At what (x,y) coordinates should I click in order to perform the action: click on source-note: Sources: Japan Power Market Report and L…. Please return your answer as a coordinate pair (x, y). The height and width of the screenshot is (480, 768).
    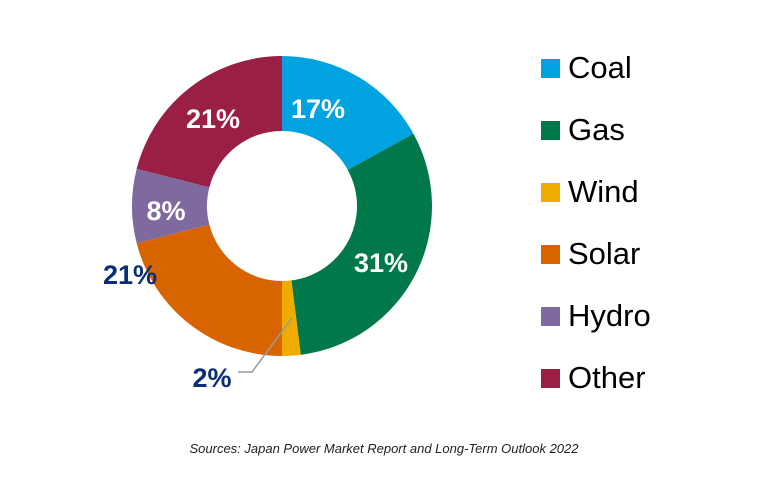
    Looking at the image, I should click on (384, 448).